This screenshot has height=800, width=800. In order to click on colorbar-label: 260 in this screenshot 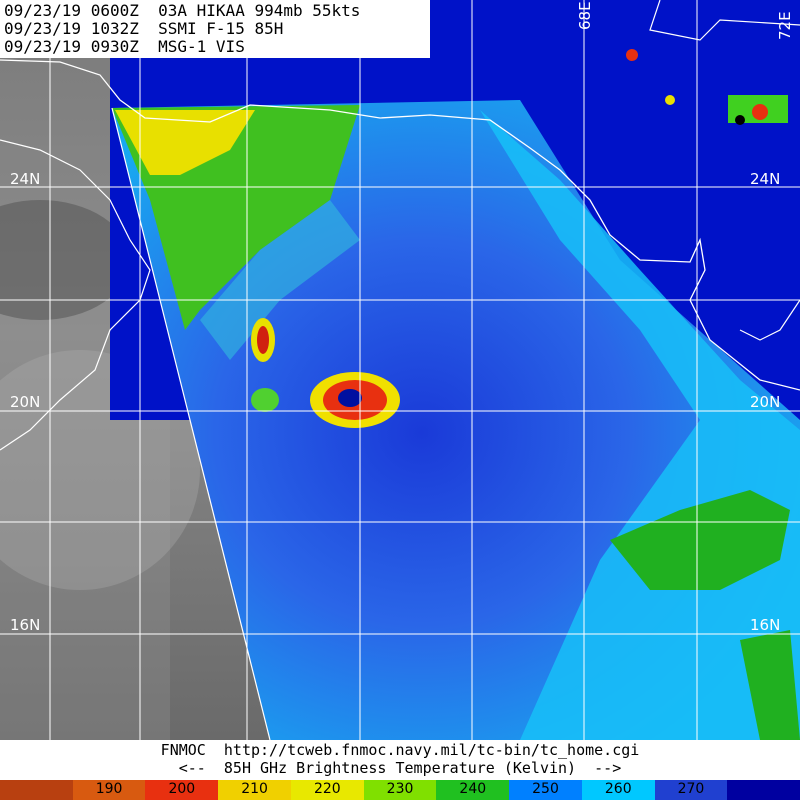, I will do `click(618, 789)`.